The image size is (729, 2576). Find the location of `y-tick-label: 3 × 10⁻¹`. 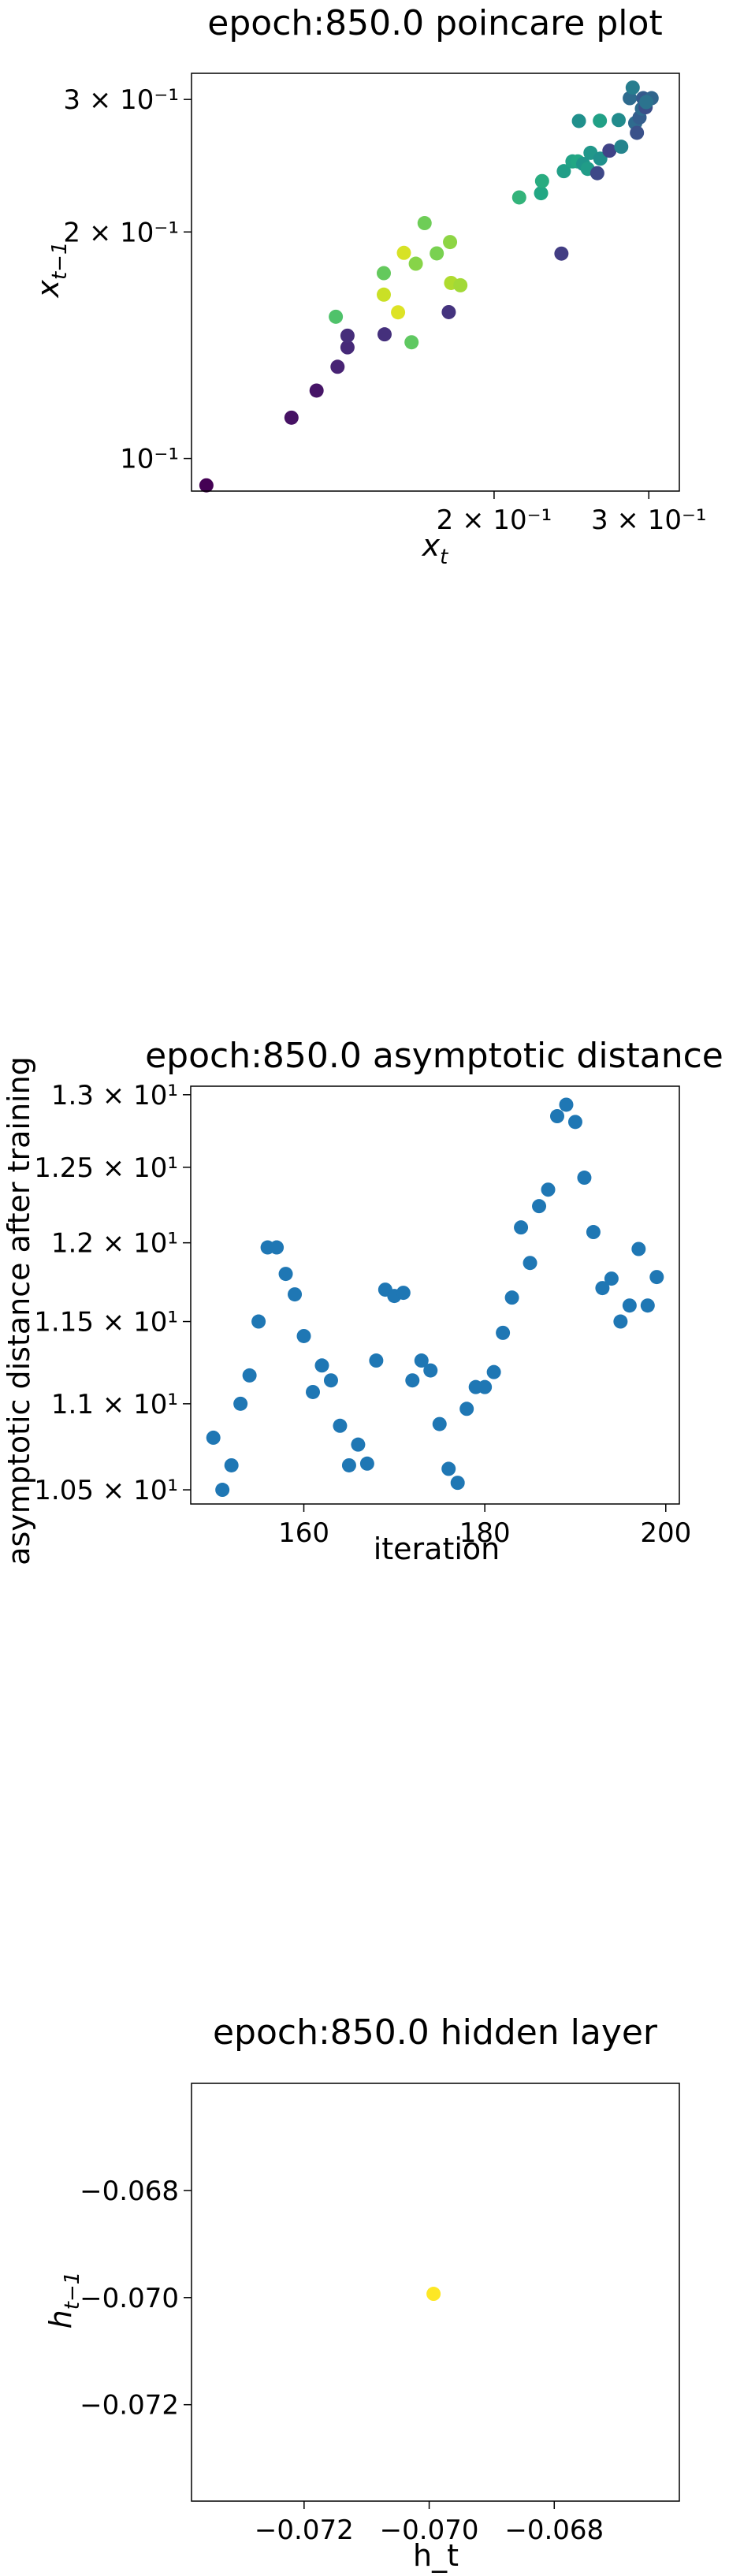

y-tick-label: 3 × 10⁻¹ is located at coordinates (121, 100).